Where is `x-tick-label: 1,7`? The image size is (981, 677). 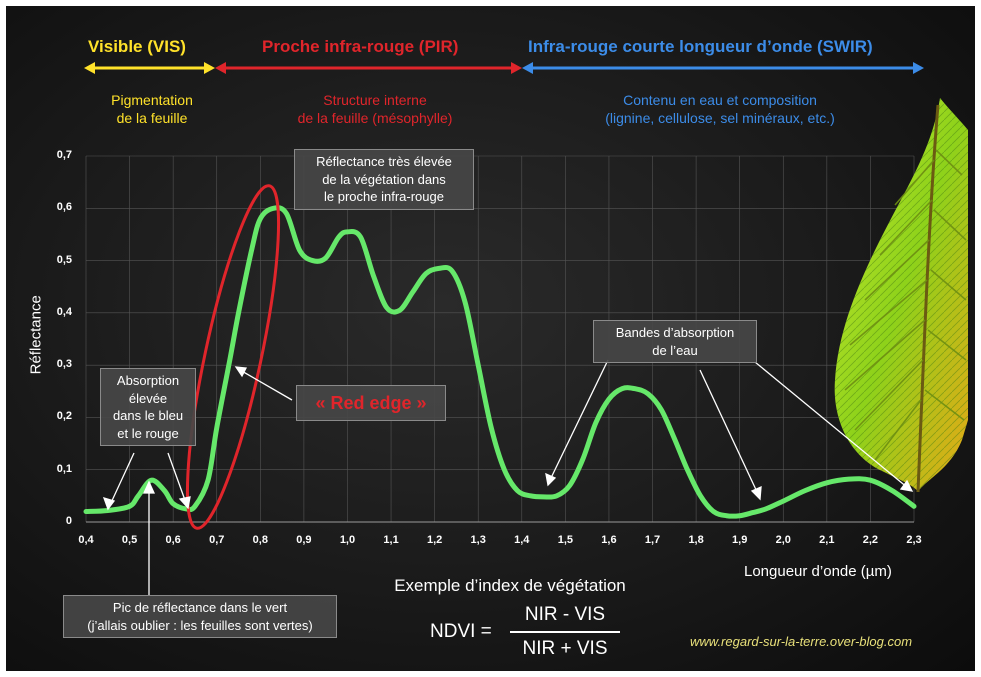
x-tick-label: 1,7 is located at coordinates (652, 540).